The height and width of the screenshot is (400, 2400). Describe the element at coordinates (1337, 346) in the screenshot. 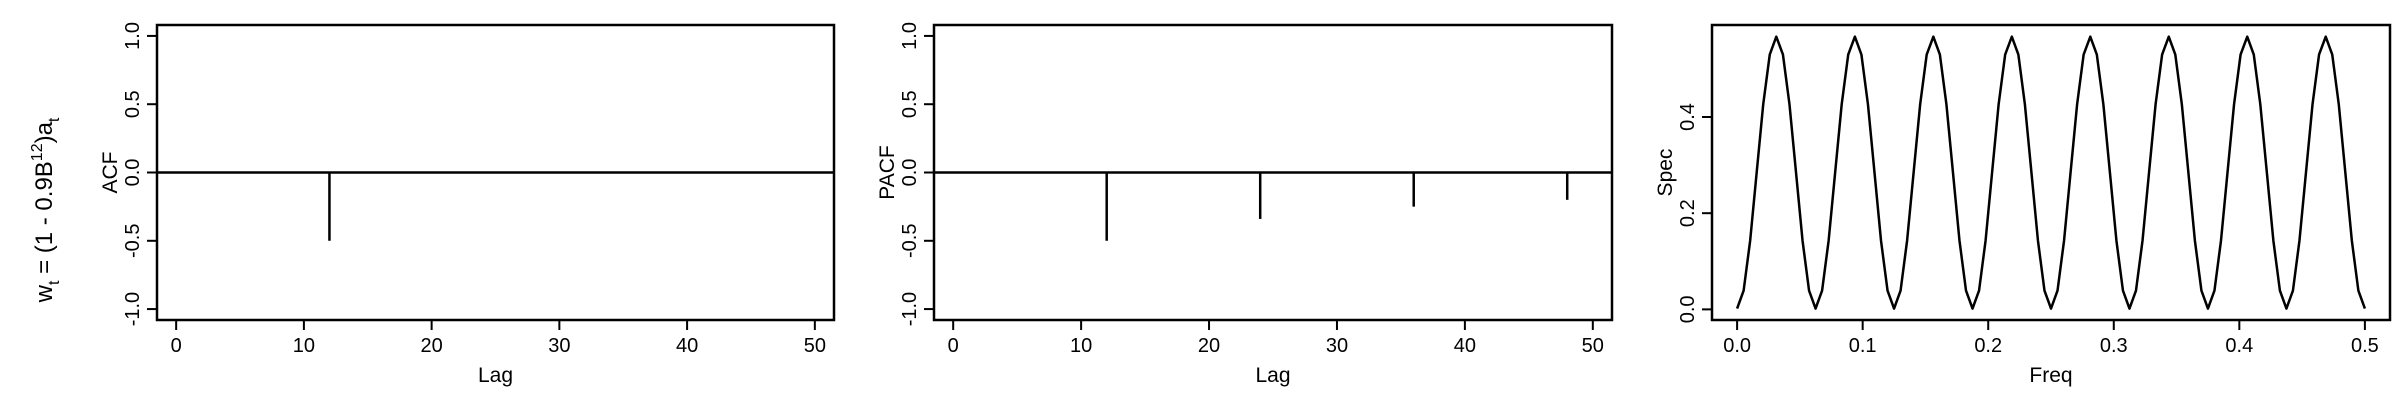

I see `c2-x-tick-label: 30` at that location.